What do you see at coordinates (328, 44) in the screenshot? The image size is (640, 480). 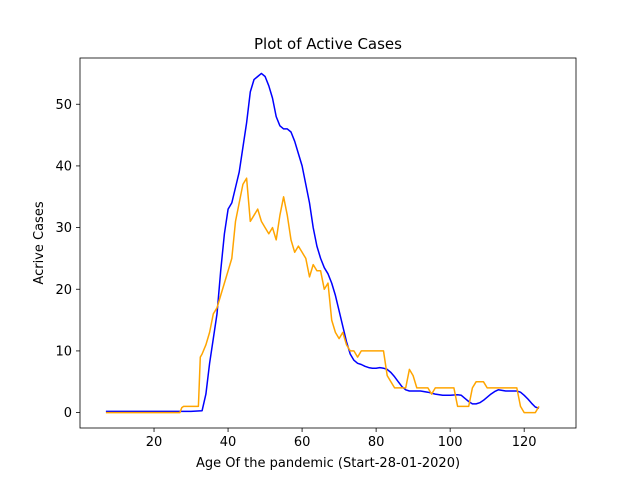 I see `chart-title: Plot of Active Cases` at bounding box center [328, 44].